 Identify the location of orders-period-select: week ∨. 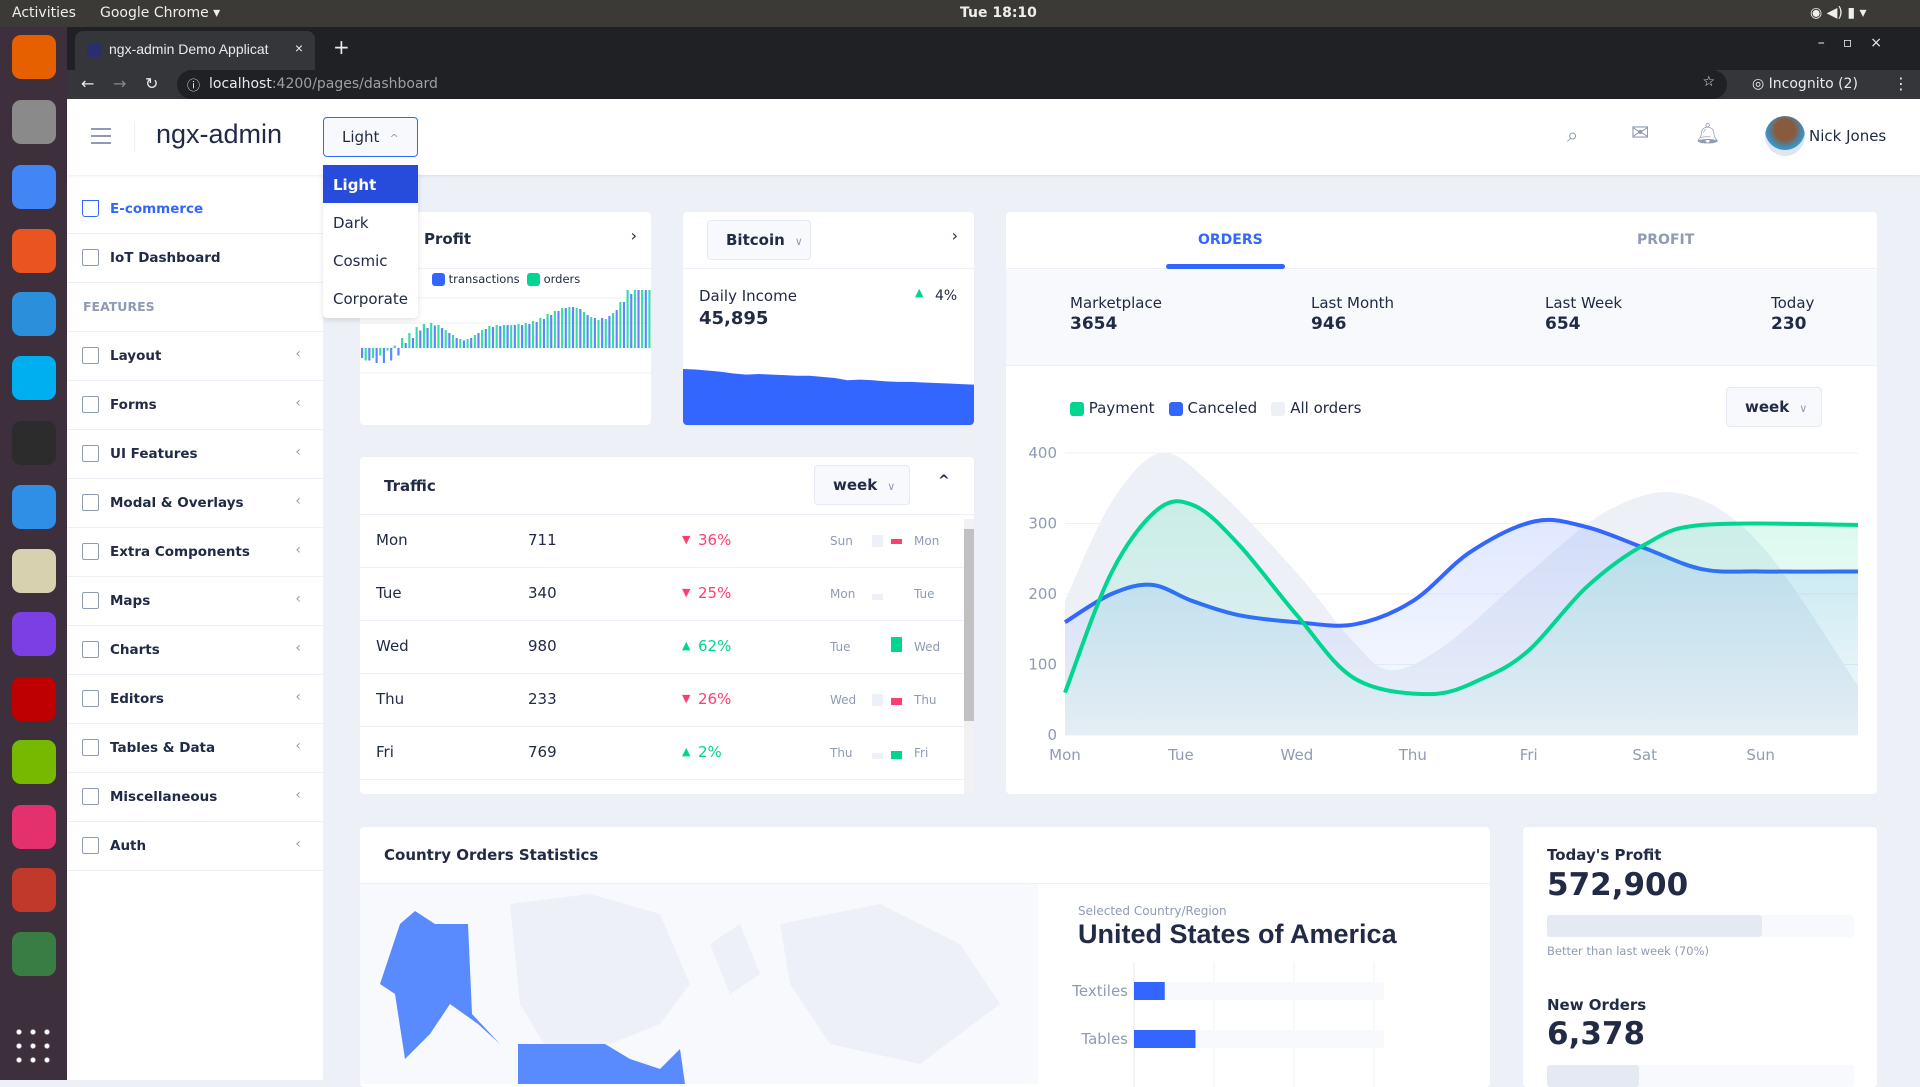
(1774, 407).